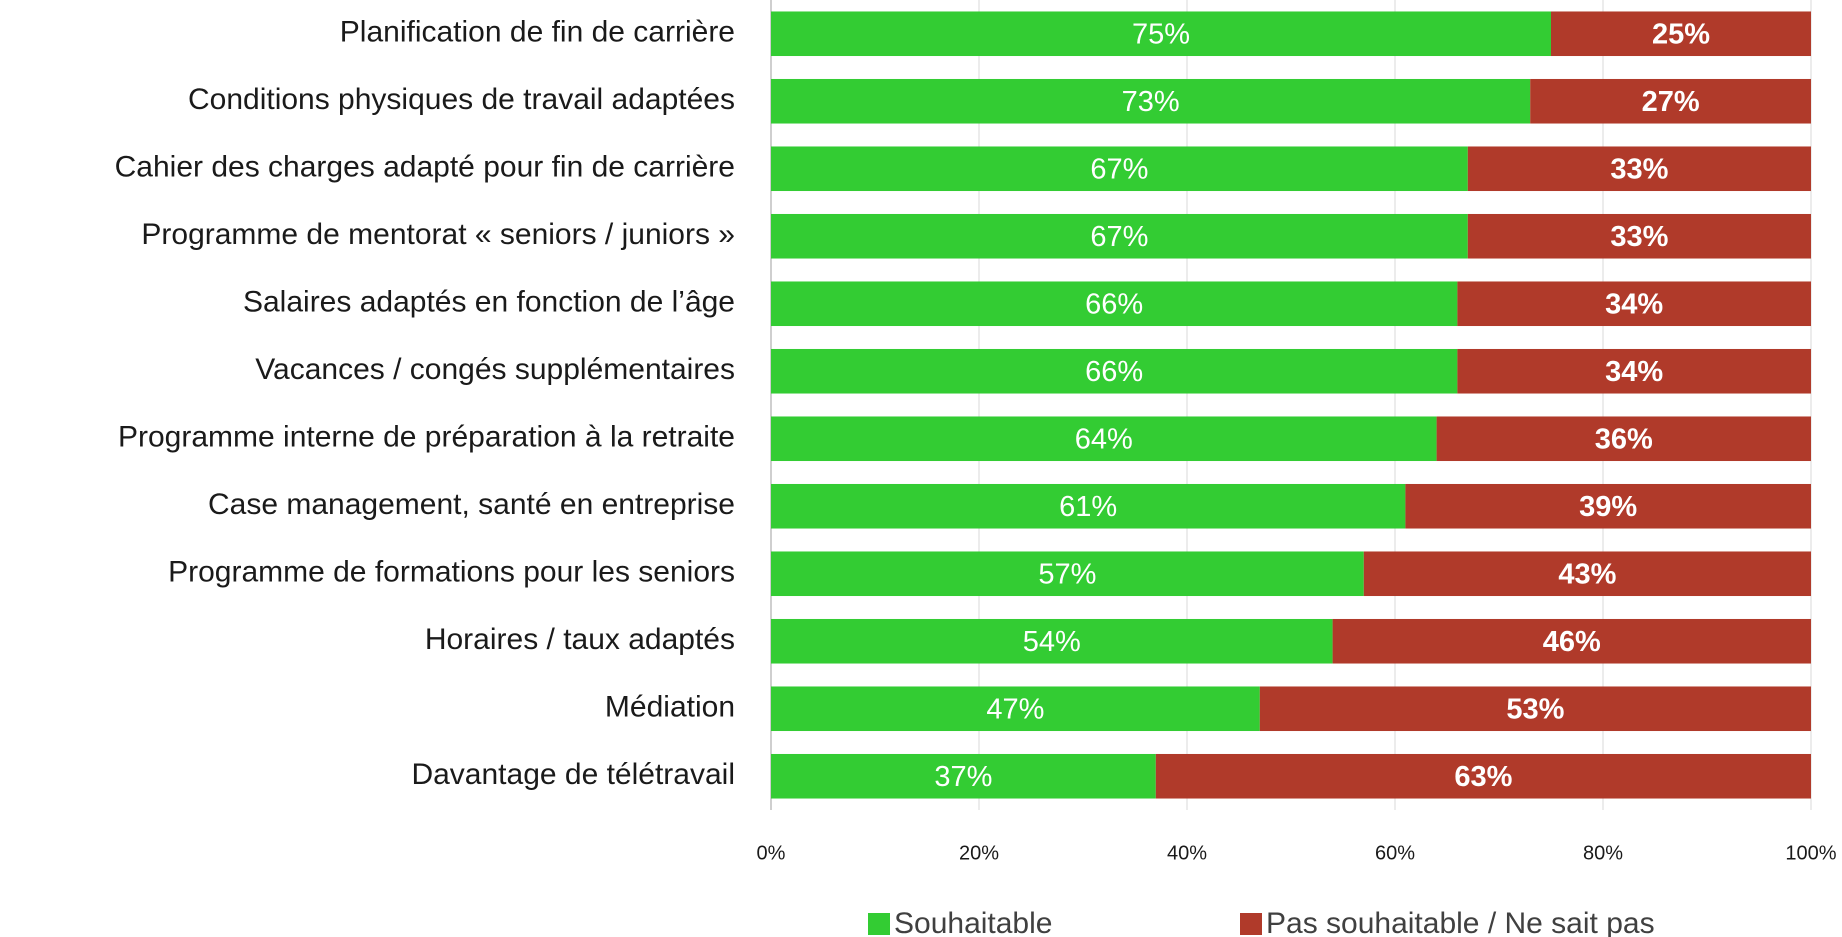 This screenshot has width=1842, height=937. I want to click on data-label: 57%, so click(1067, 574).